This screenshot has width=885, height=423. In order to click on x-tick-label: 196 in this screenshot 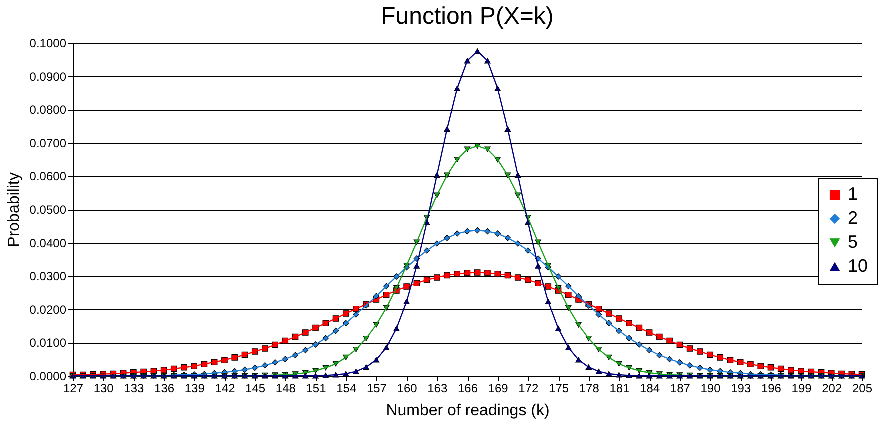, I will do `click(771, 389)`.